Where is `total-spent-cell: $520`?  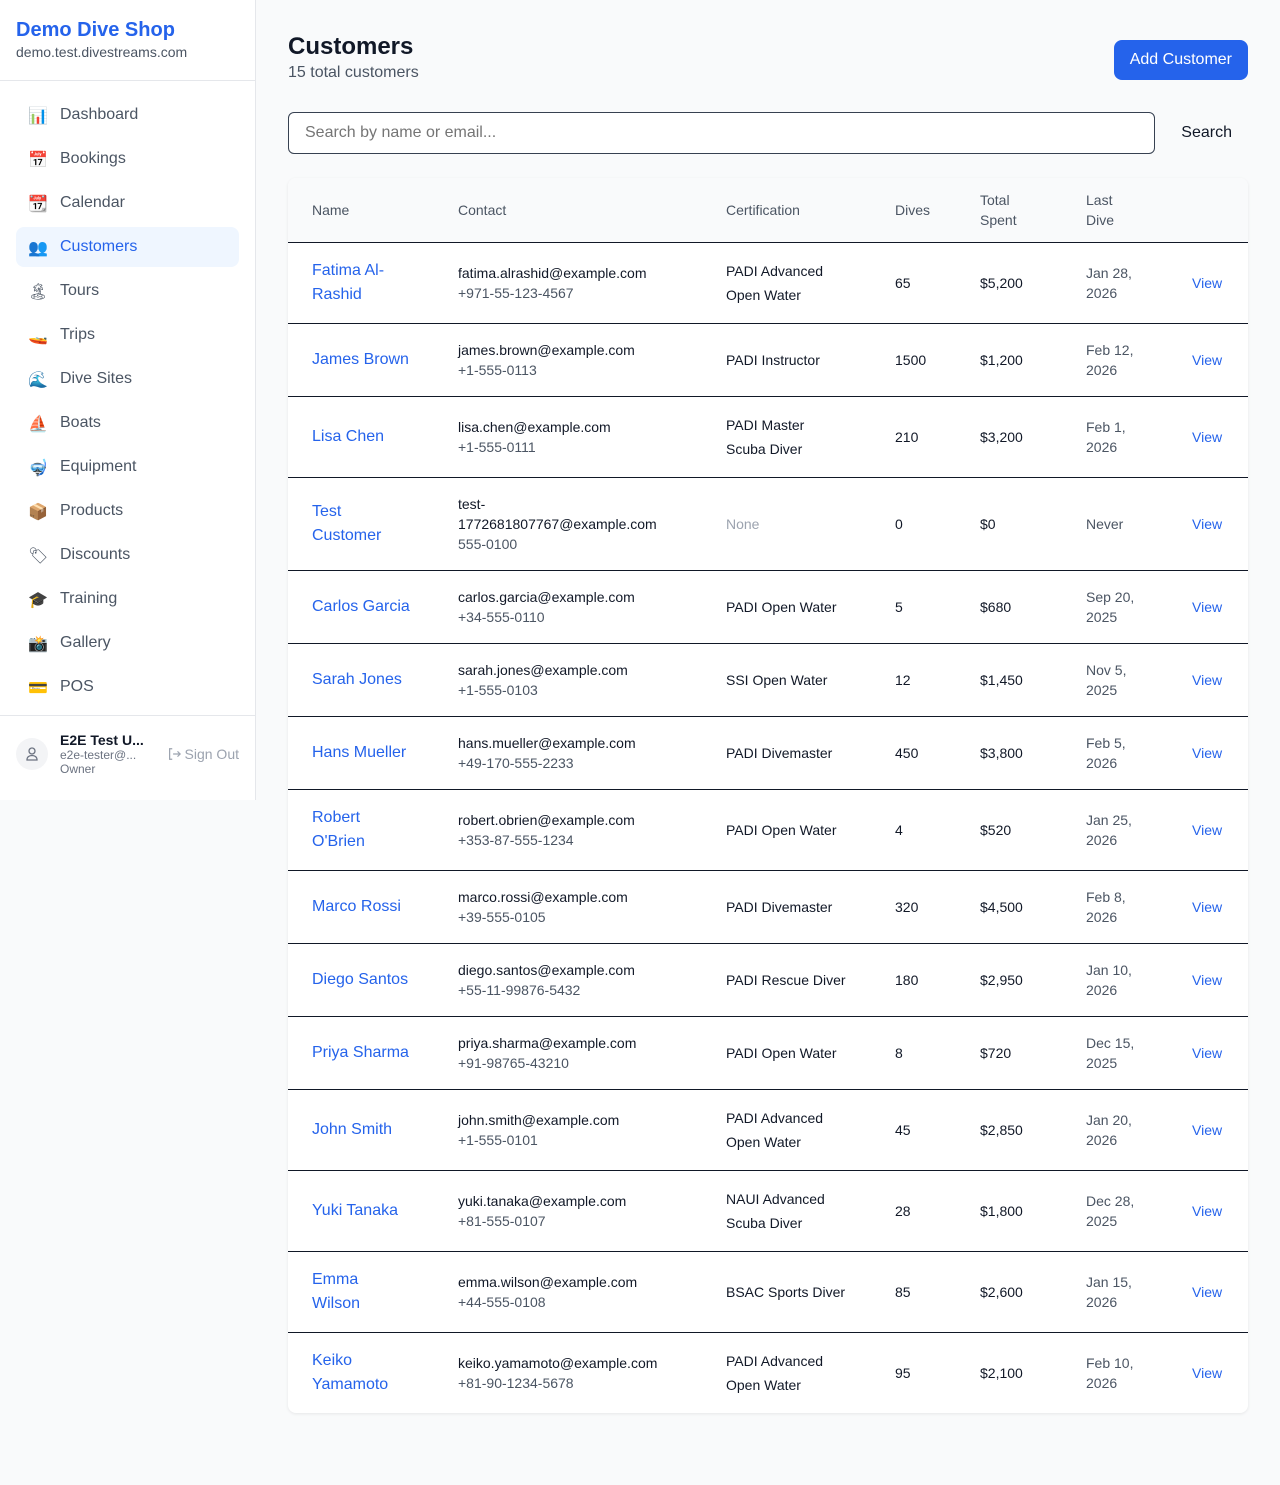
total-spent-cell: $520 is located at coordinates (1009, 830).